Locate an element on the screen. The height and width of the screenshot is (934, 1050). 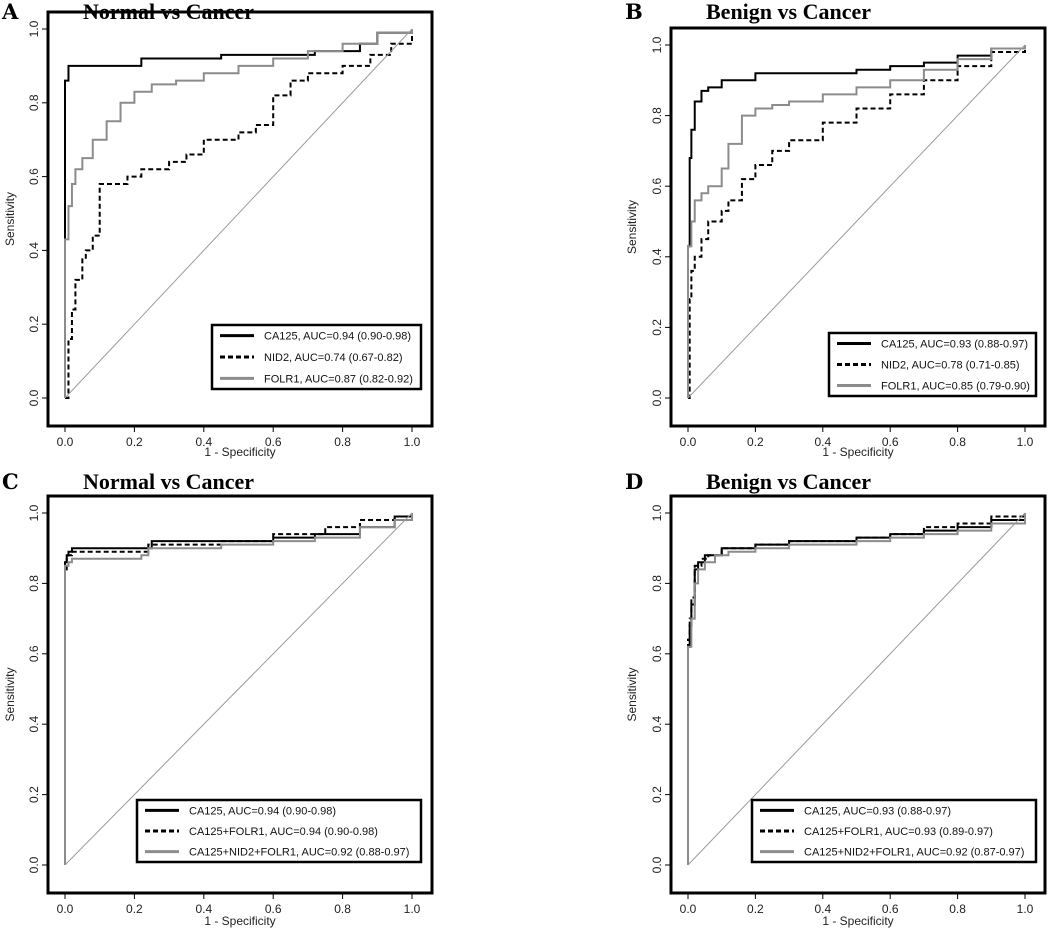
panel-c-reference-diagonal is located at coordinates (238, 689).